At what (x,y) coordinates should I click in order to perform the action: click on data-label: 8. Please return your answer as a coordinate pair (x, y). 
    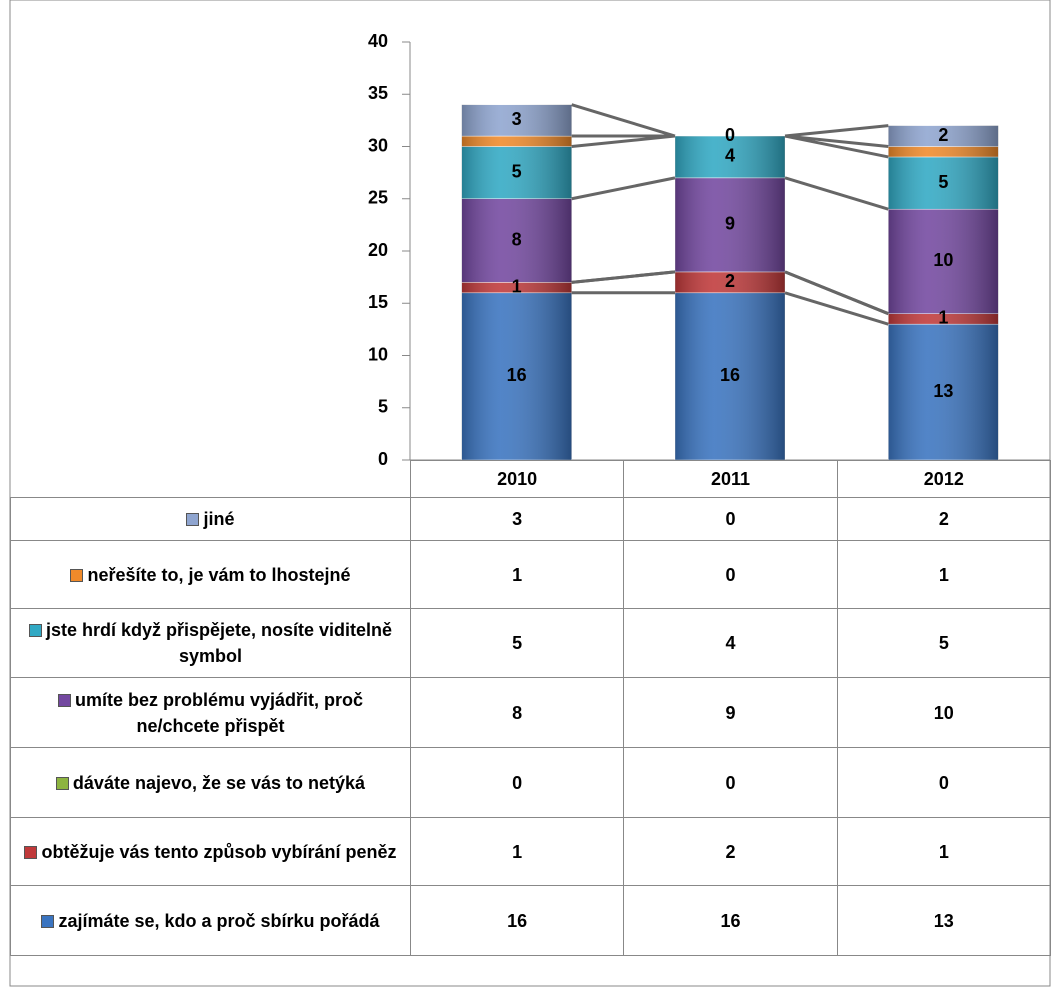
    Looking at the image, I should click on (517, 239).